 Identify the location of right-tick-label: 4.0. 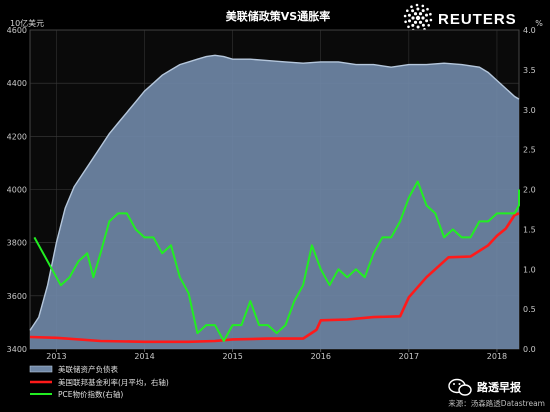
(529, 30).